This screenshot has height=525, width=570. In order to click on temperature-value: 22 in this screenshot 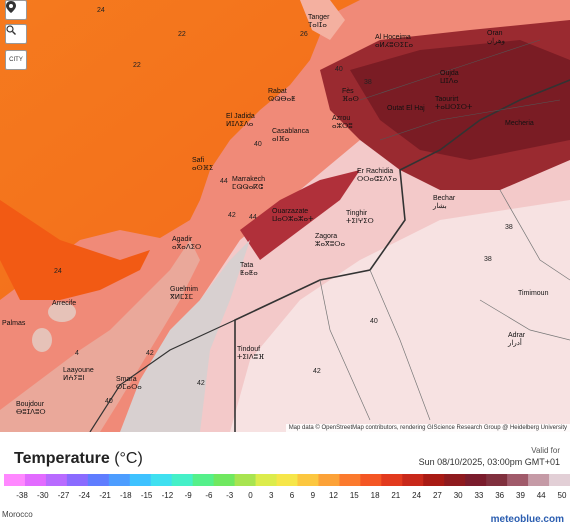, I will do `click(137, 65)`.